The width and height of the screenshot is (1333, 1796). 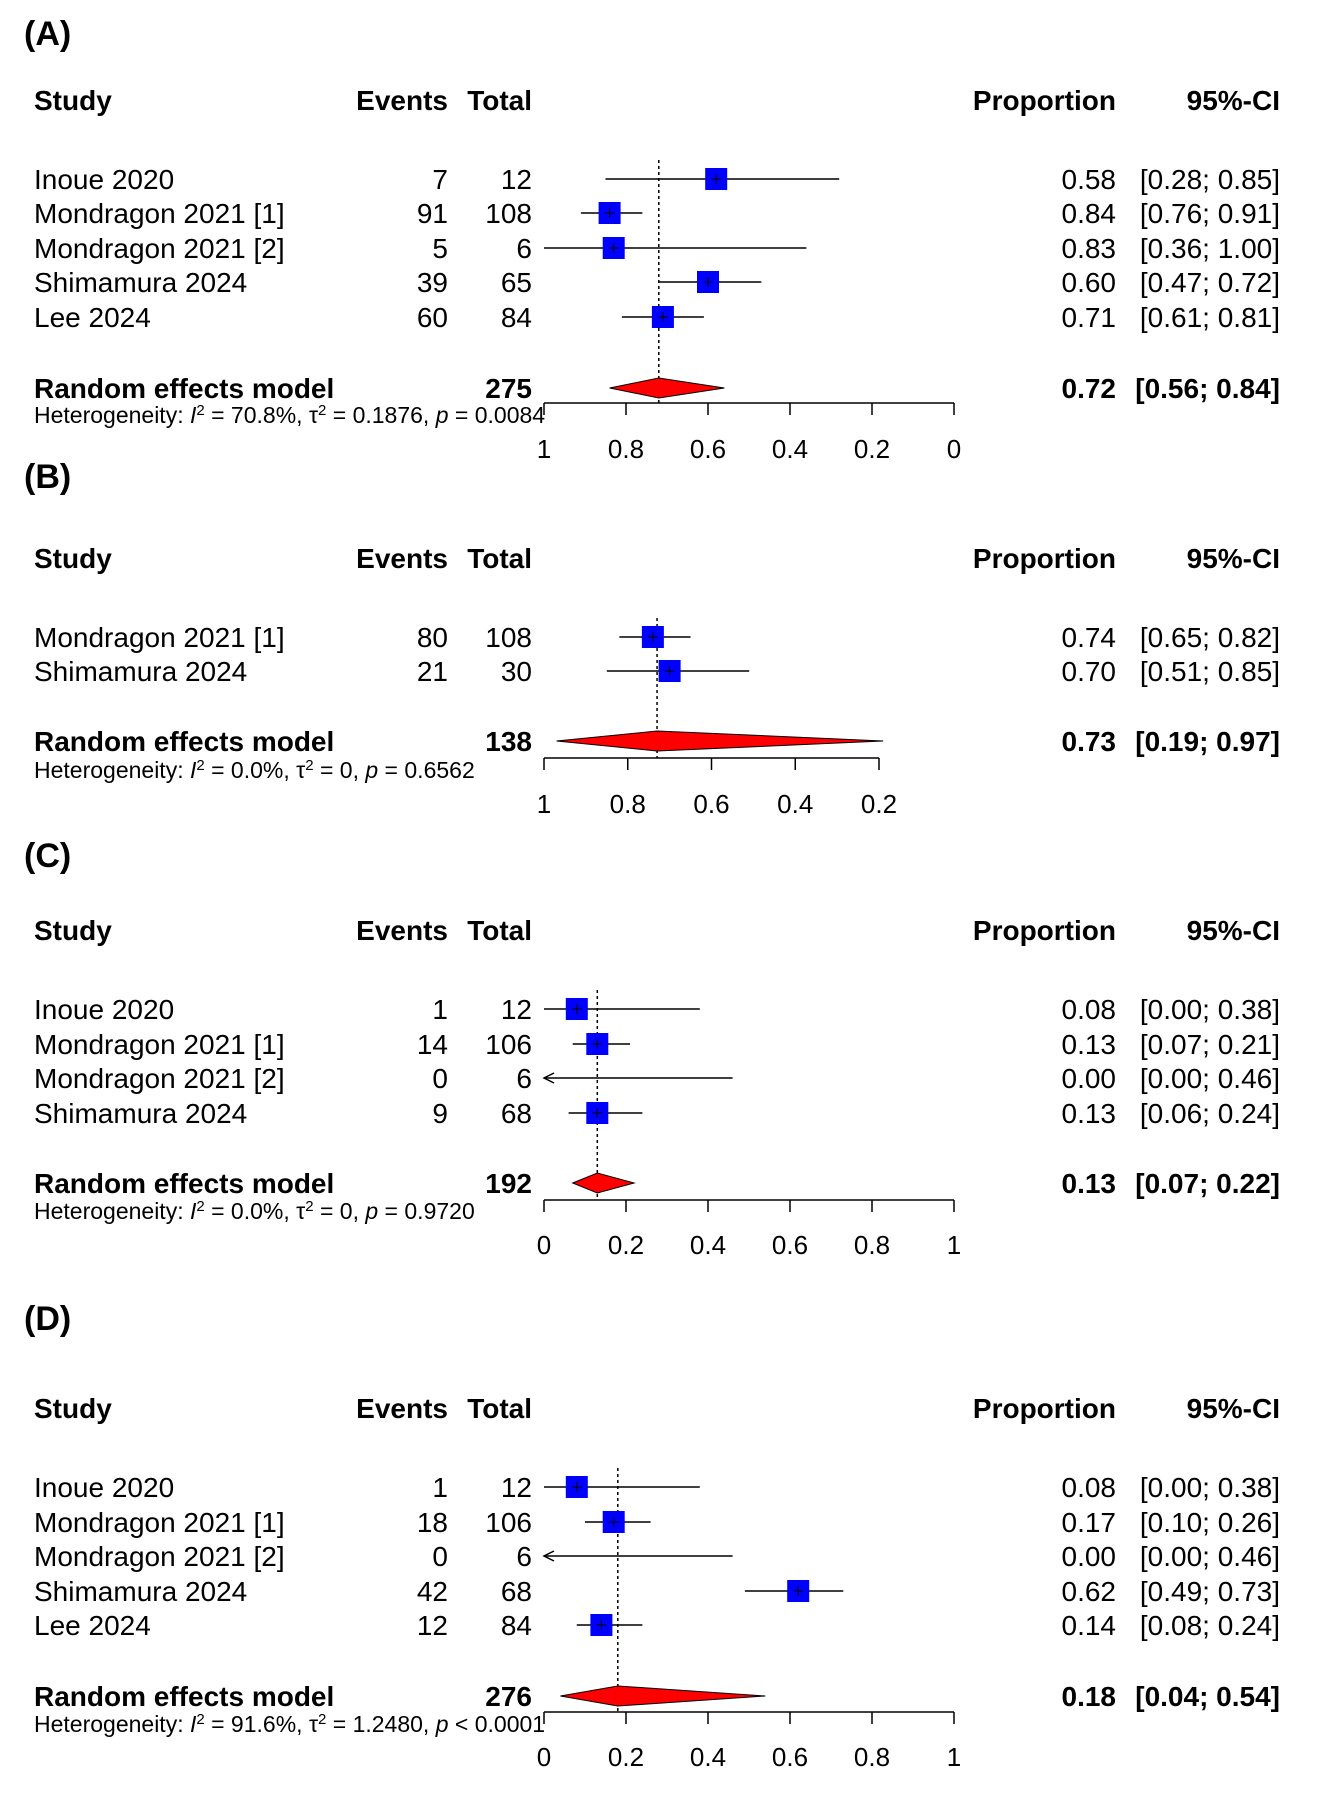 What do you see at coordinates (544, 1757) in the screenshot?
I see `panel-d-x-tick-label: 0` at bounding box center [544, 1757].